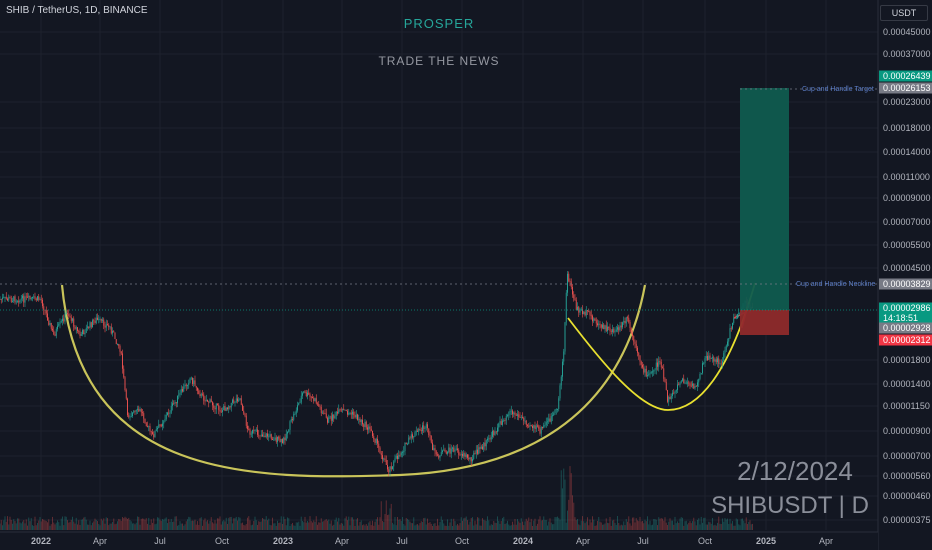 This screenshot has width=932, height=550. Describe the element at coordinates (904, 13) in the screenshot. I see `currency-selector: USDT` at that location.